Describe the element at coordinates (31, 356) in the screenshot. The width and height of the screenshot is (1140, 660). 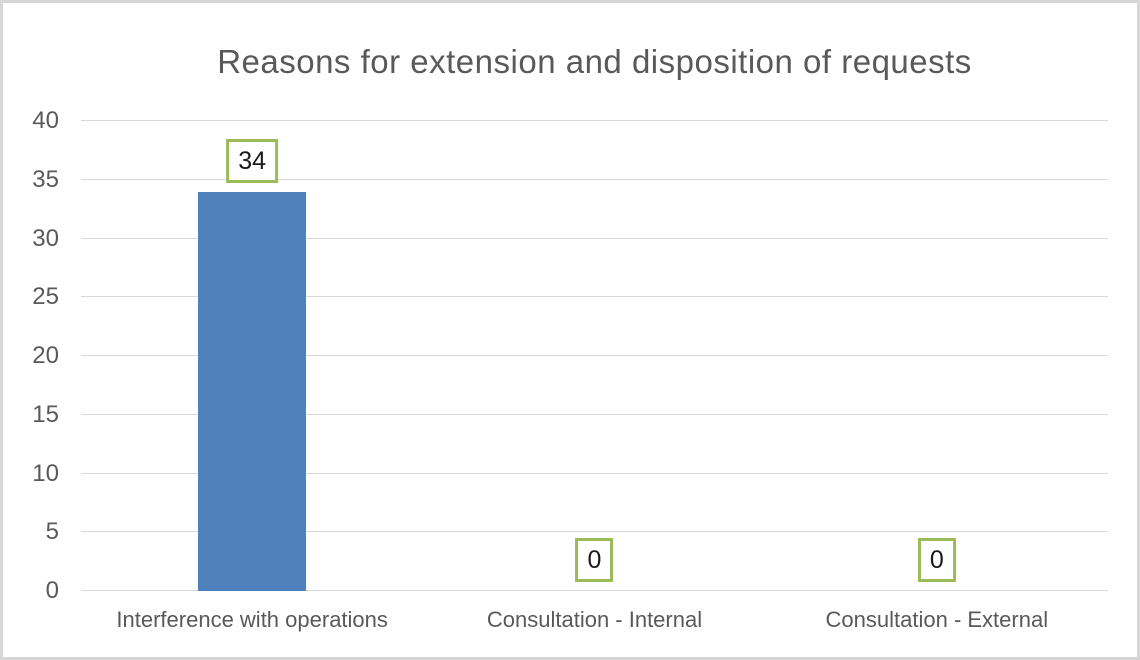
I see `y-axis: 0 5 10 15 20 25 30 35 40` at that location.